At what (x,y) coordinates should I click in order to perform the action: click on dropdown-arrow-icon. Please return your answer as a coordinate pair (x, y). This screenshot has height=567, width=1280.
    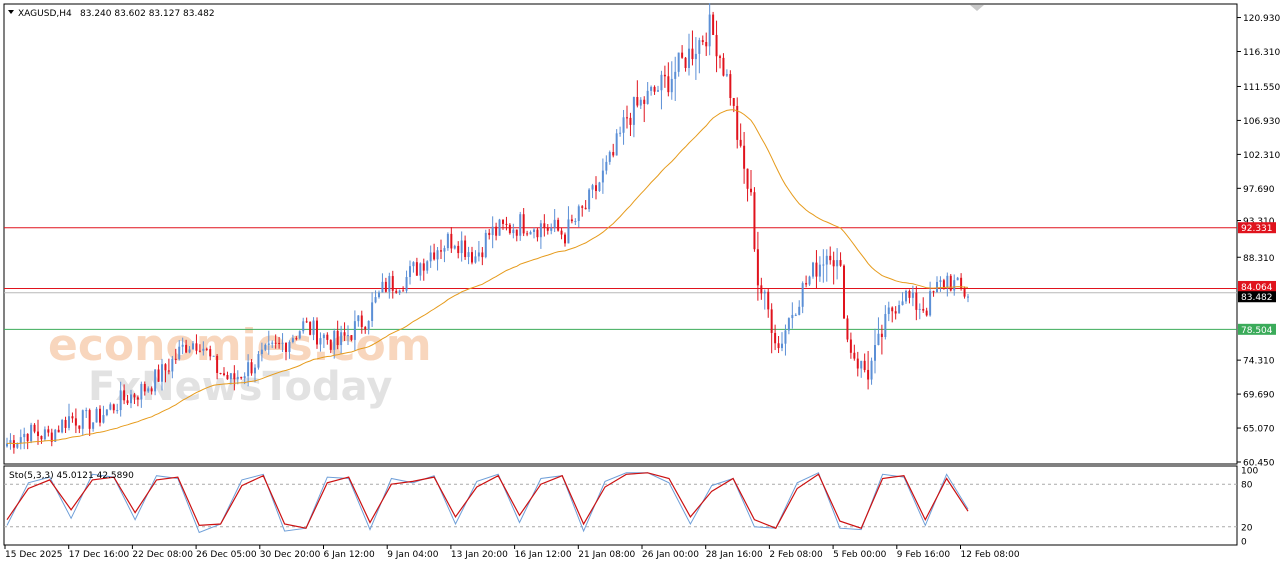
    Looking at the image, I should click on (11, 12).